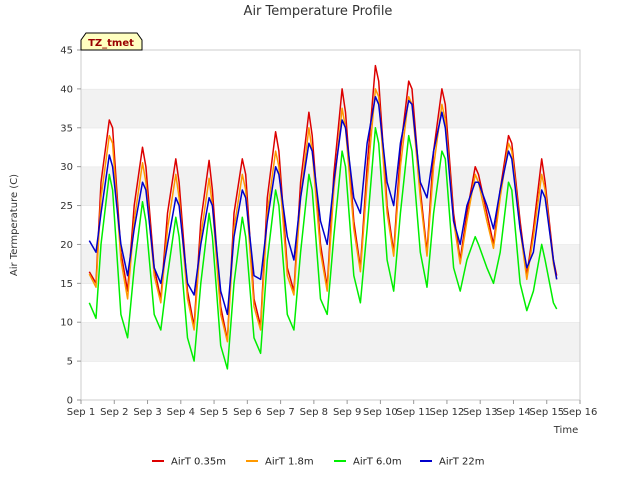 The width and height of the screenshot is (640, 480). I want to click on tz-annotation-label: TZ_tmet, so click(111, 43).